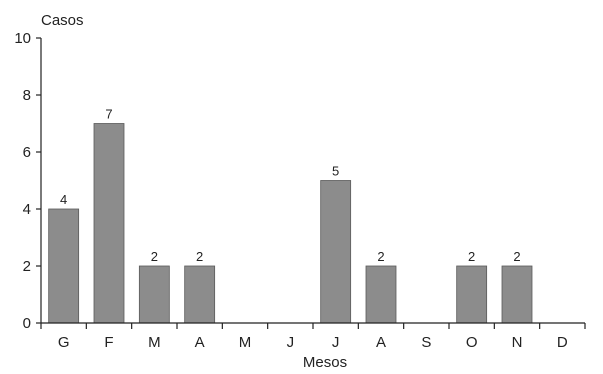 Image resolution: width=603 pixels, height=374 pixels. What do you see at coordinates (22, 38) in the screenshot?
I see `y-tick-label: 10` at bounding box center [22, 38].